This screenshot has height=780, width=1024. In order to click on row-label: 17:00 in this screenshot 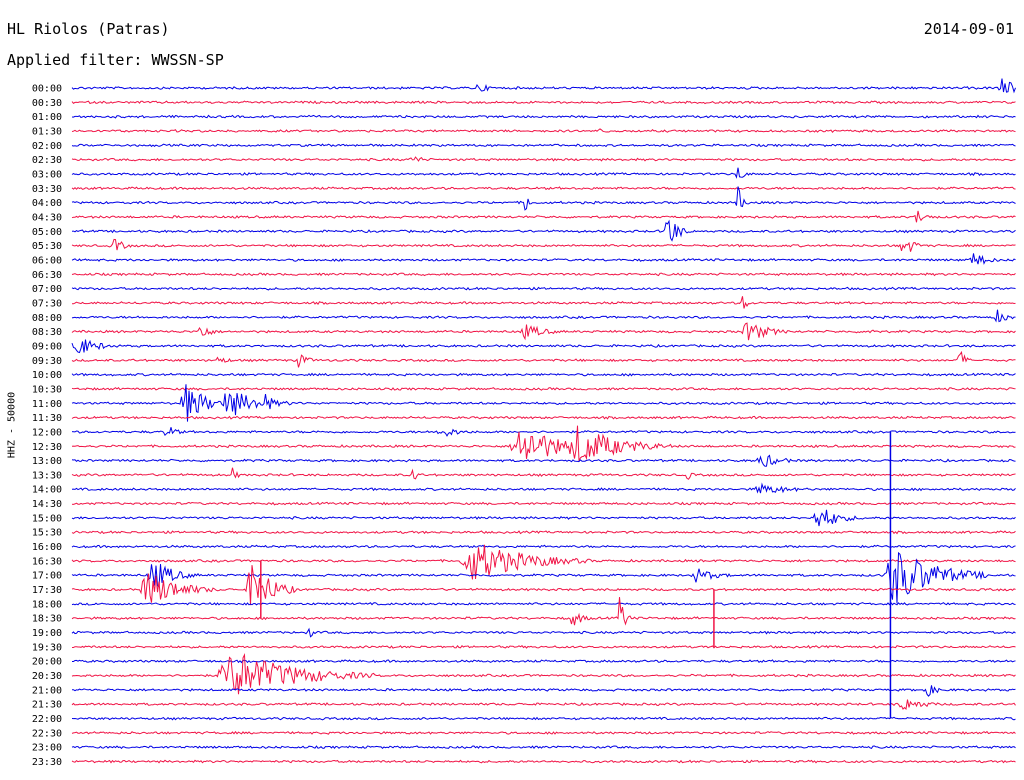, I will do `click(47, 576)`.